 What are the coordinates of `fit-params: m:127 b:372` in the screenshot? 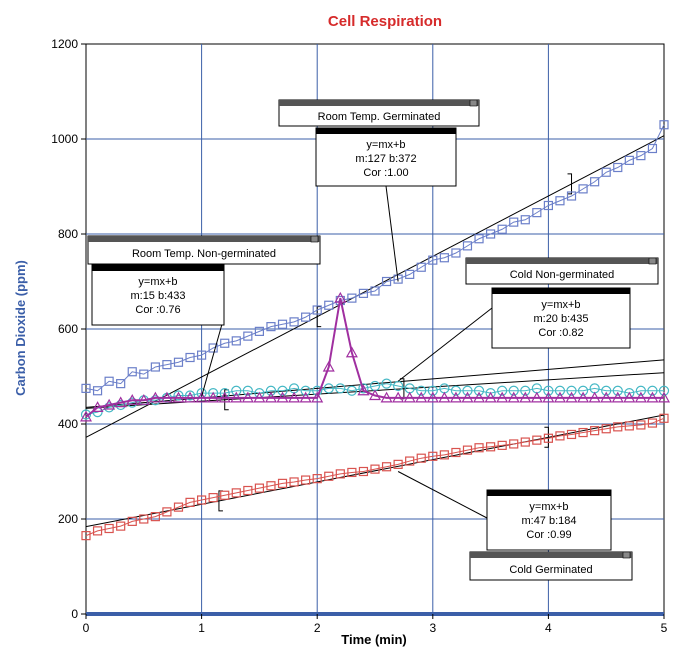 It's located at (385, 159).